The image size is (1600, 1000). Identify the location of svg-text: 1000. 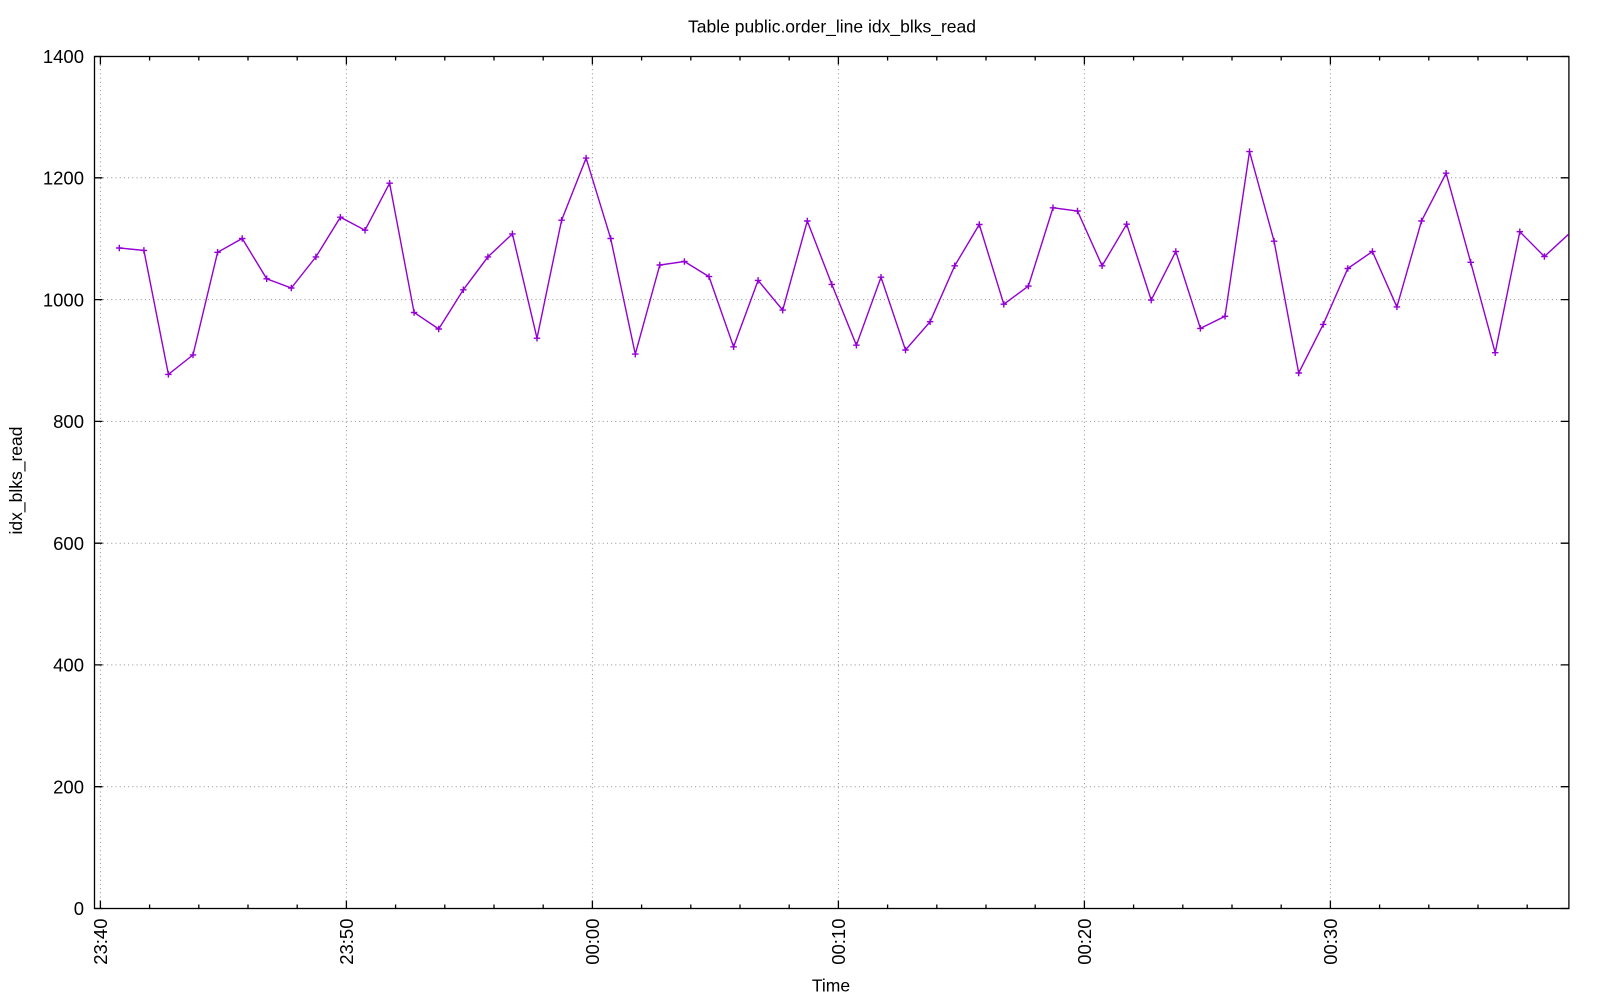
(63, 299).